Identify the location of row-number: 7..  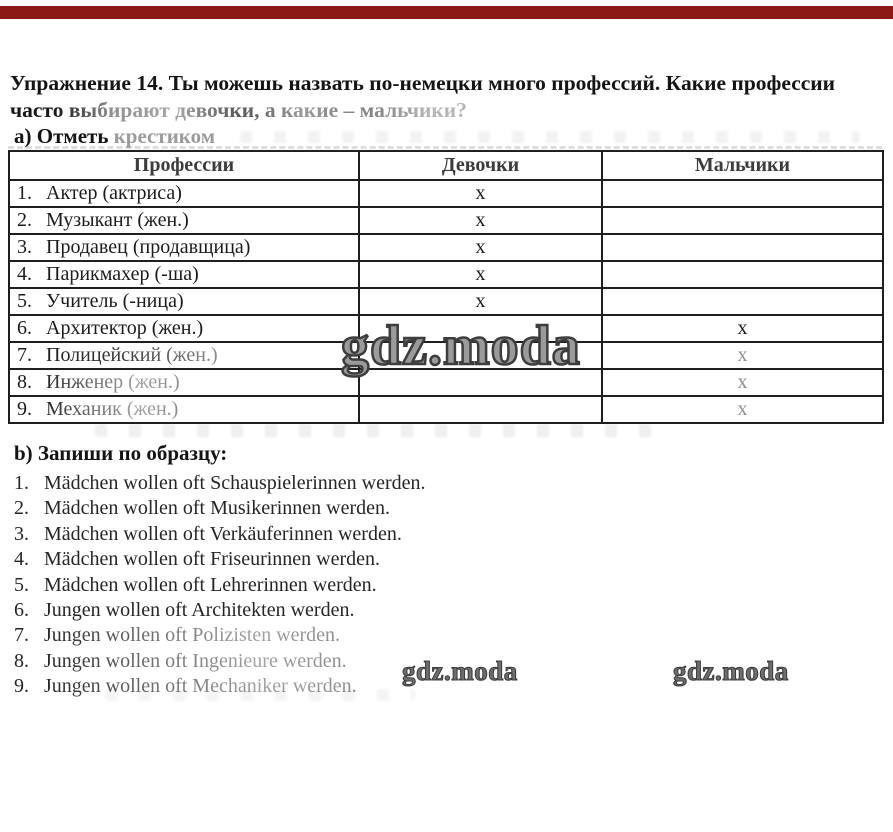
(24, 355).